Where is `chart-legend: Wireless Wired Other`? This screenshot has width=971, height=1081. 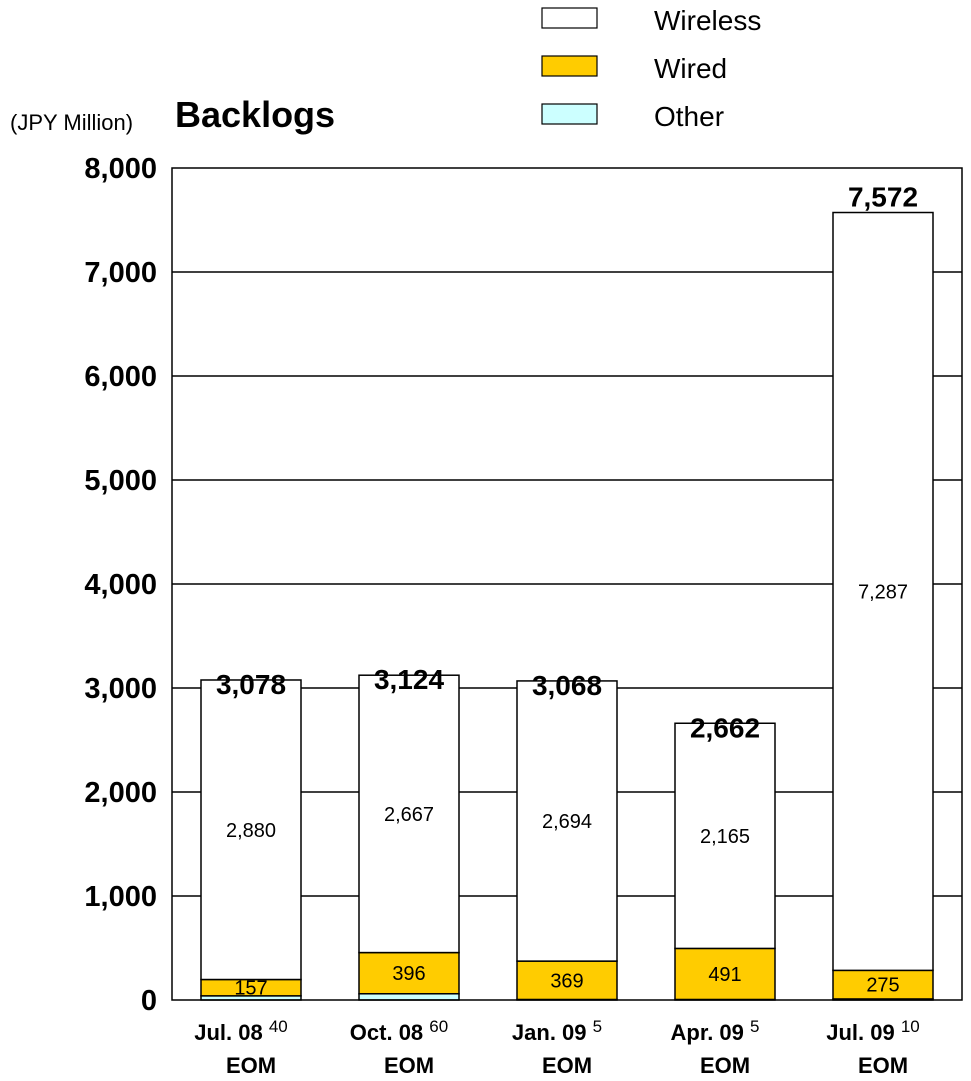 chart-legend: Wireless Wired Other is located at coordinates (651, 68).